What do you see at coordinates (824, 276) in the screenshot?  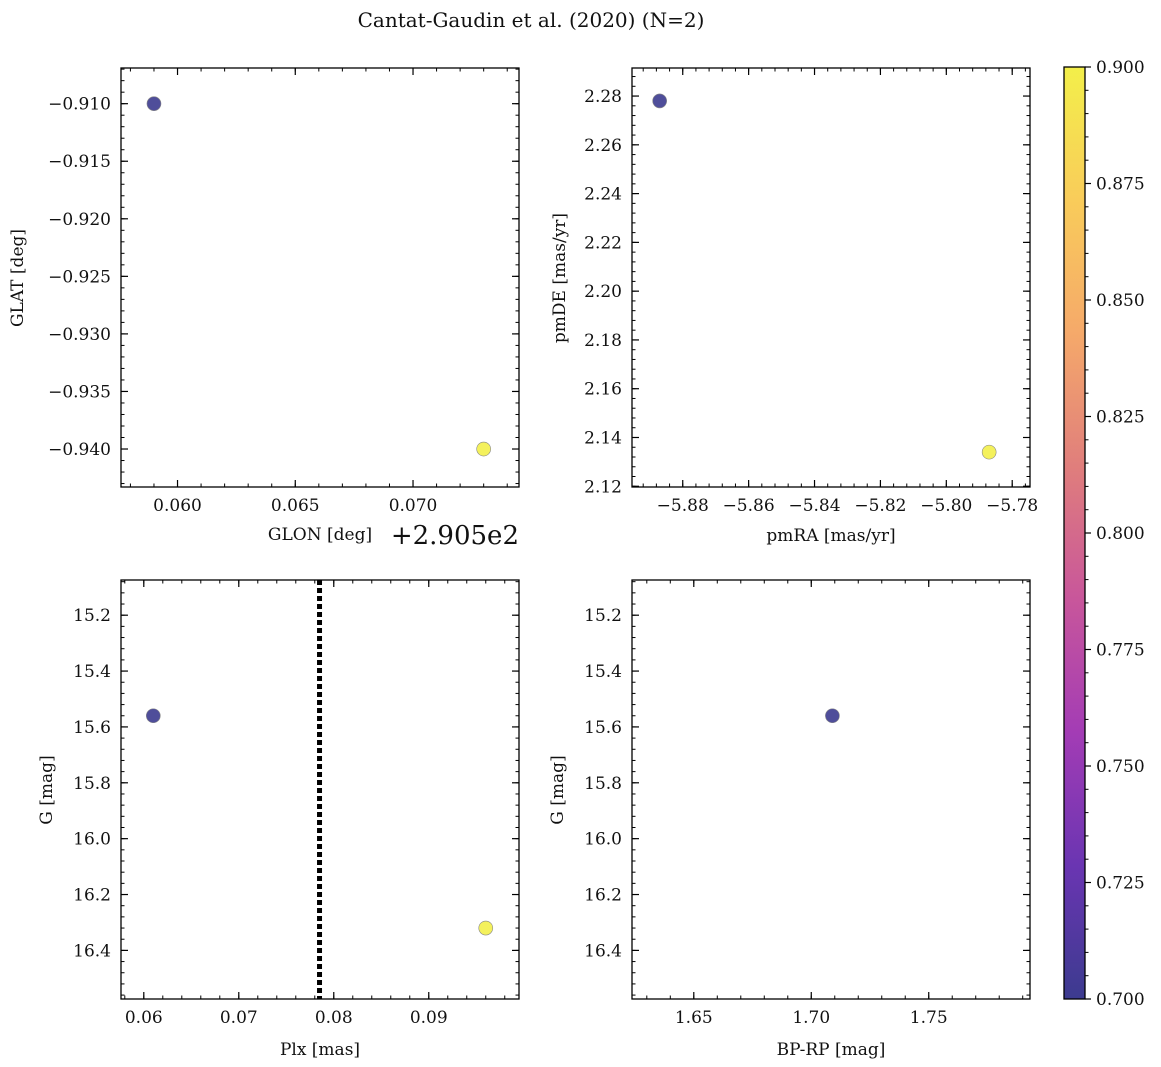 I see `panel-2-points` at bounding box center [824, 276].